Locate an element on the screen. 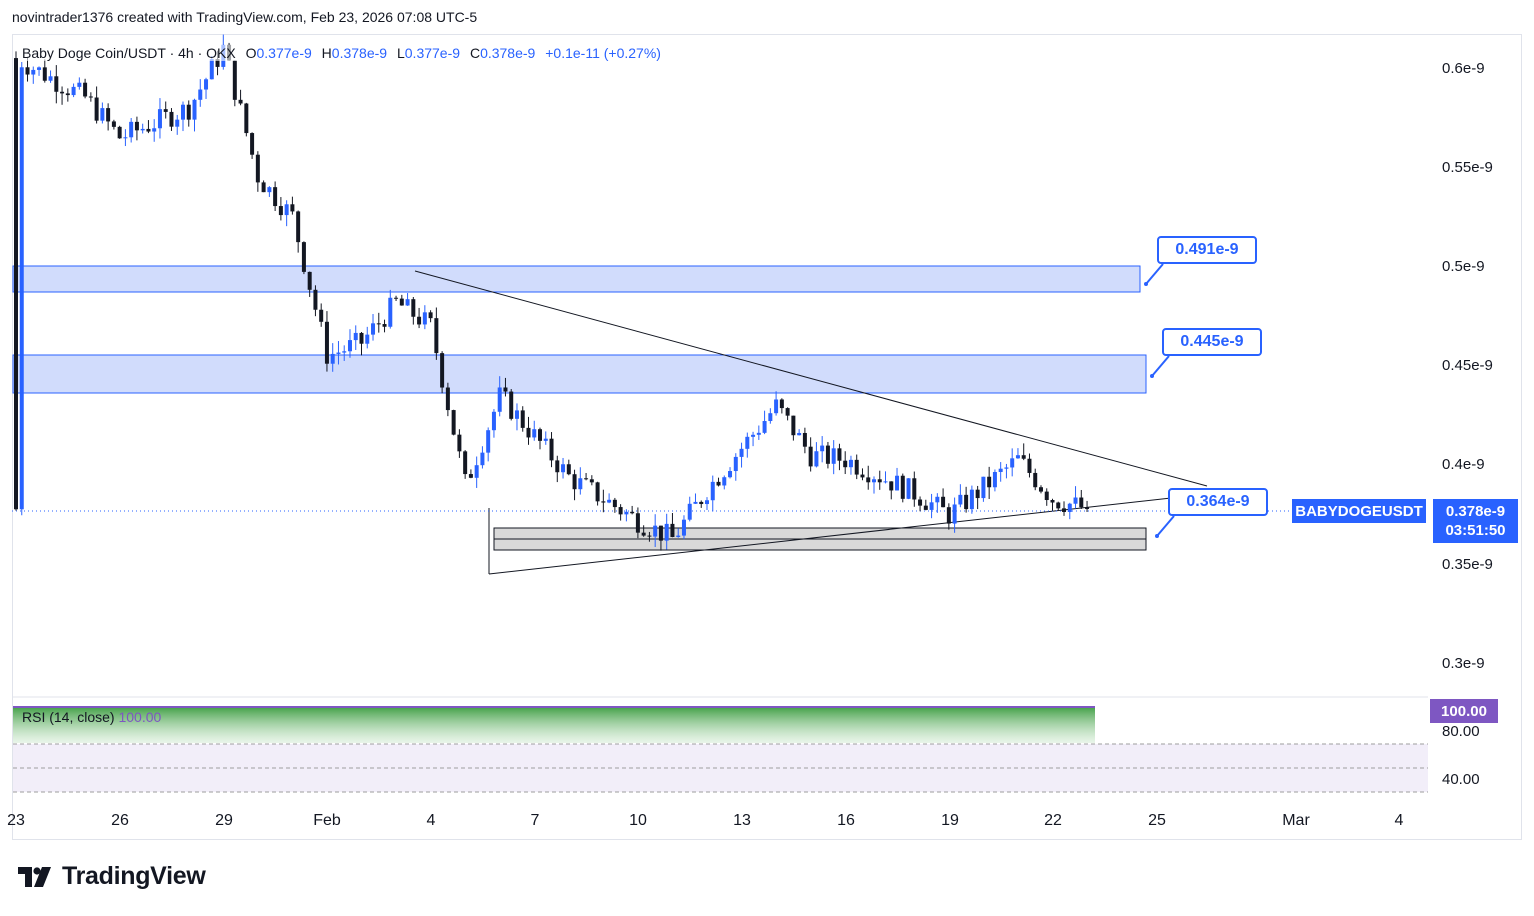 Image resolution: width=1534 pixels, height=916 pixels. price-callout-0491: 0.491e-9 is located at coordinates (1207, 250).